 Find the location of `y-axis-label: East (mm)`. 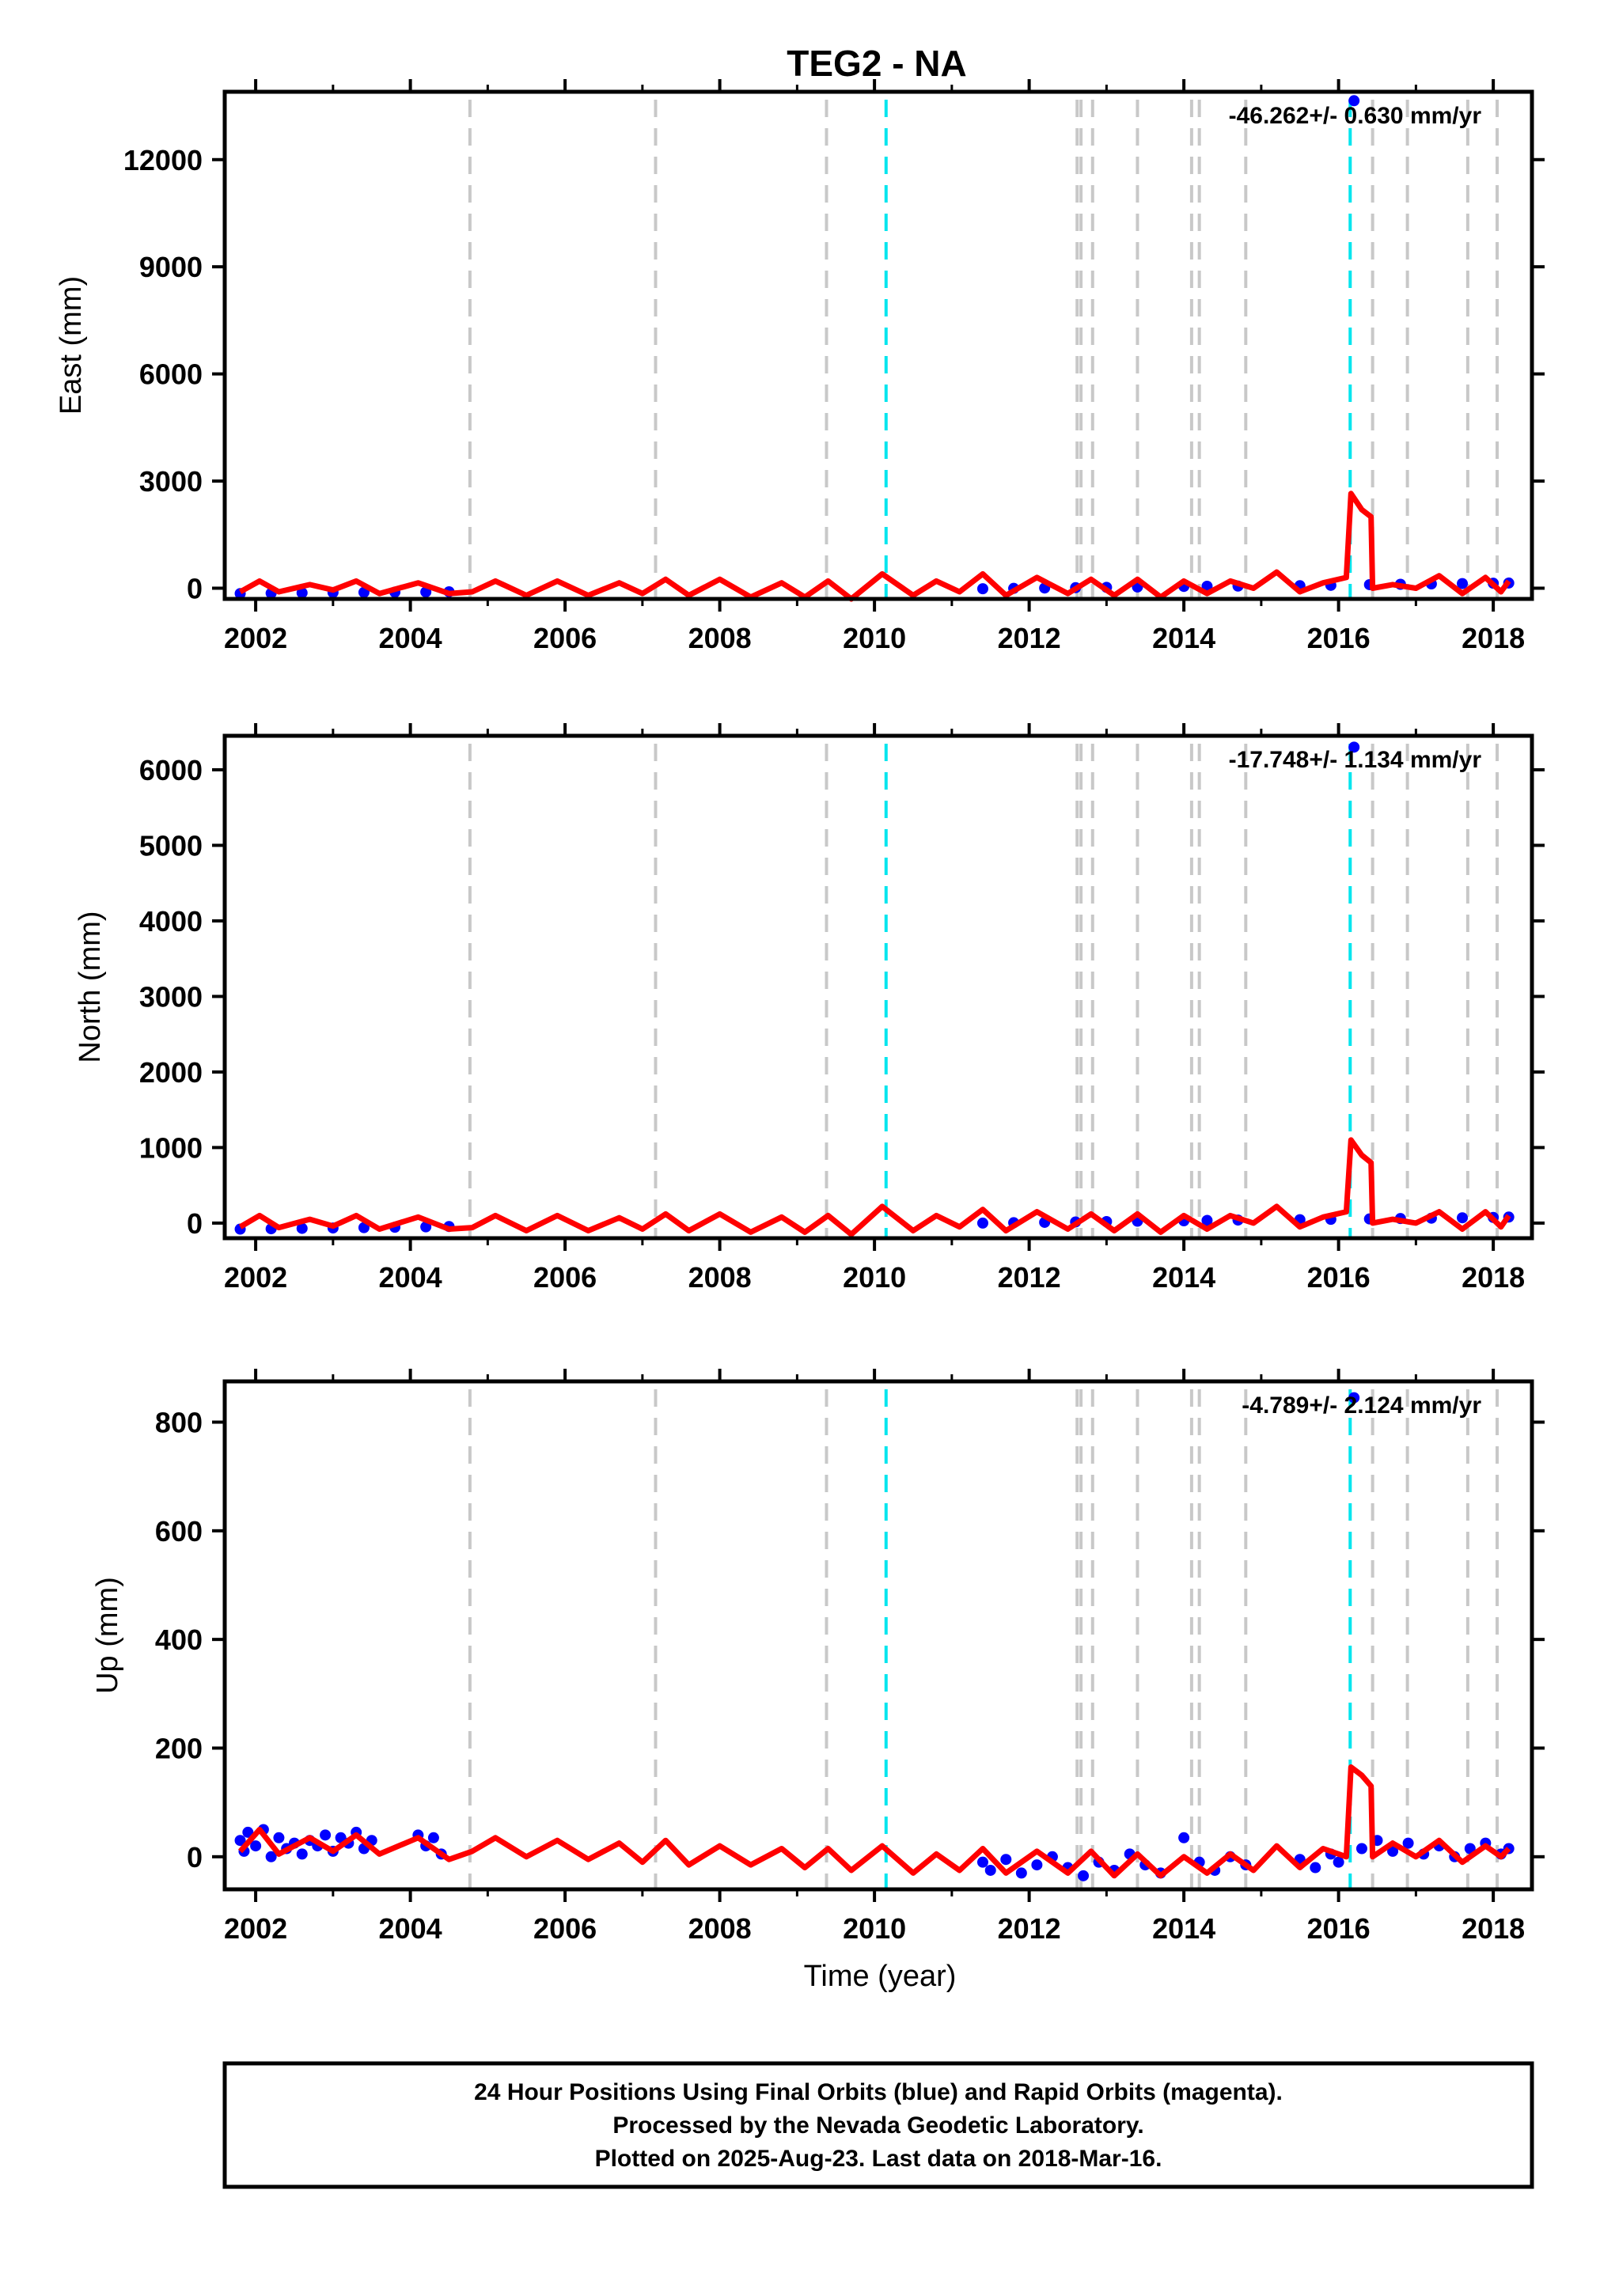

y-axis-label: East (mm) is located at coordinates (71, 345).